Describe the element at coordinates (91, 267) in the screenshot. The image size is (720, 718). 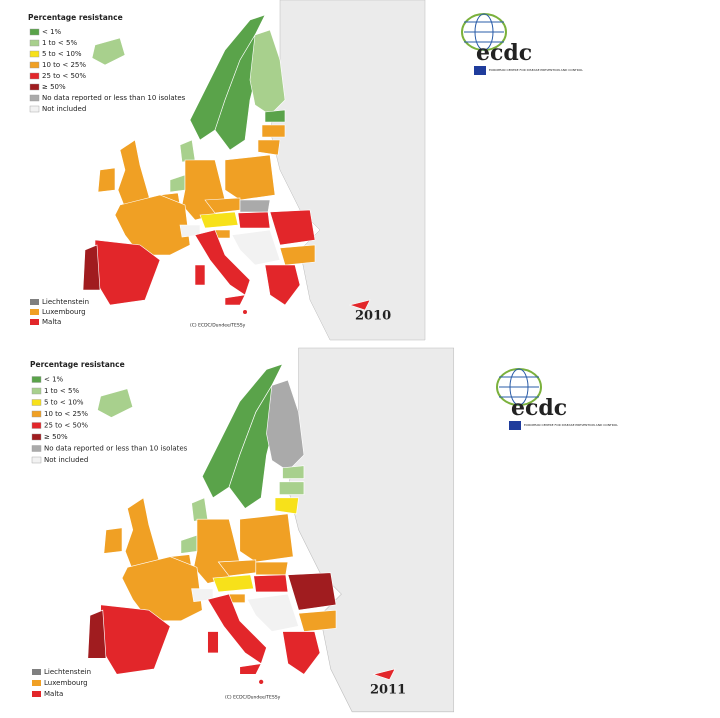
I see `country-portugal` at that location.